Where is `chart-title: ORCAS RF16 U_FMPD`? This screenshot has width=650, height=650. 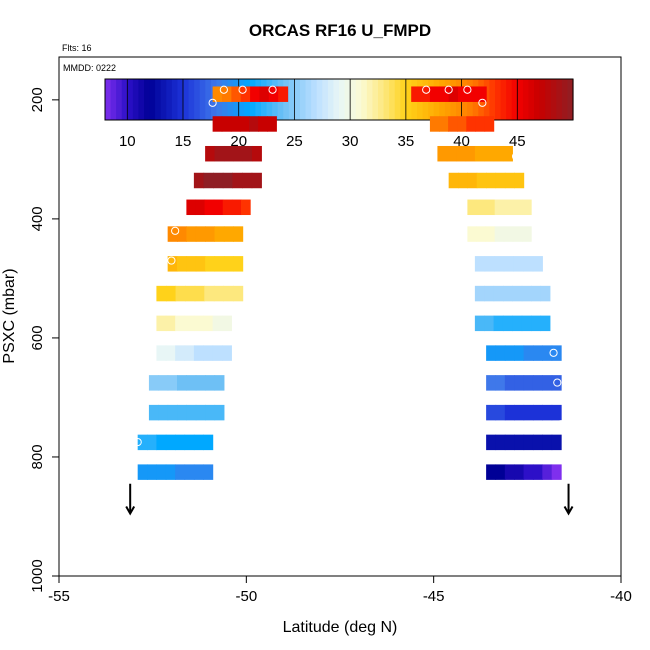
chart-title: ORCAS RF16 U_FMPD is located at coordinates (340, 30).